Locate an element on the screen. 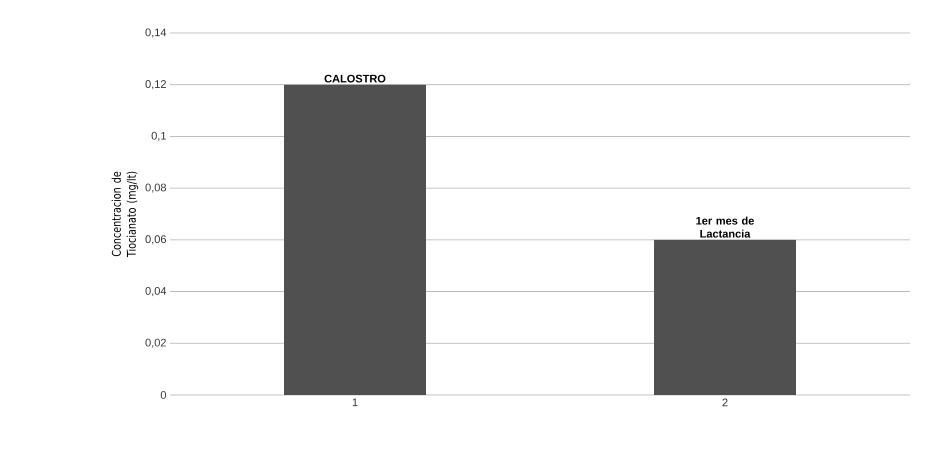  x-tick-label: 2 is located at coordinates (725, 402).